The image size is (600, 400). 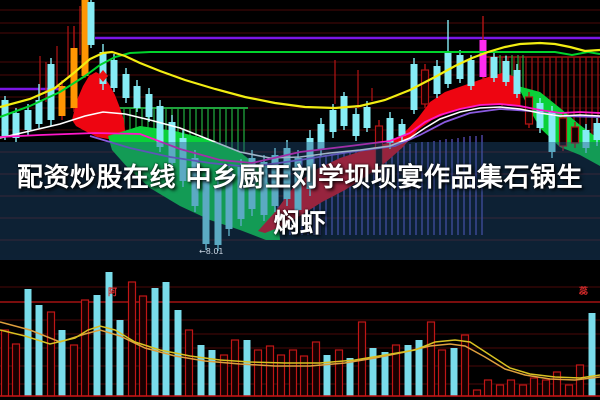 What do you see at coordinates (300, 178) in the screenshot?
I see `headline-line1: 配资炒股在线 中乡厨王刘学坝坝宴作品集石锅生` at bounding box center [300, 178].